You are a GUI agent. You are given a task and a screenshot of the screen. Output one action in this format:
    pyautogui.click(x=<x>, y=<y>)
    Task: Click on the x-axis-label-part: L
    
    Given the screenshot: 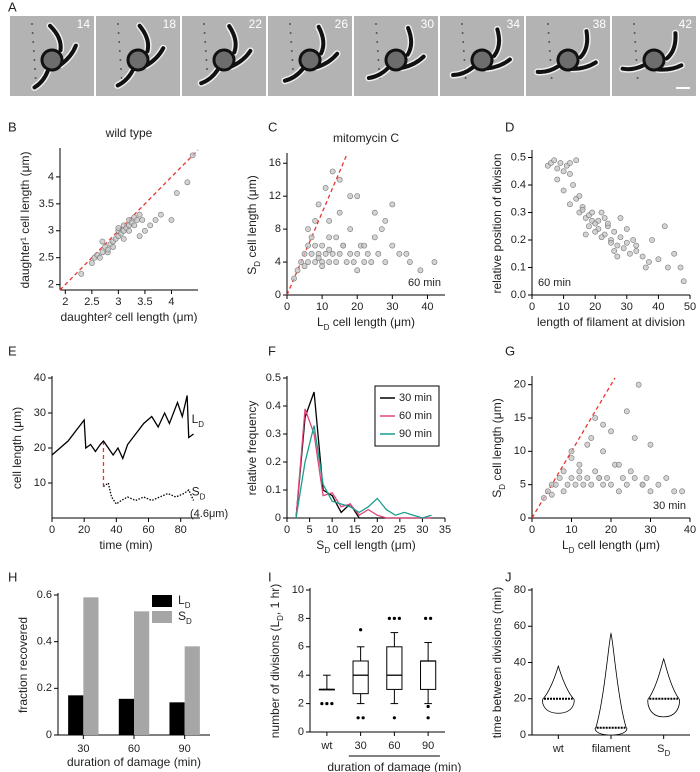 What is the action you would take?
    pyautogui.click(x=565, y=545)
    